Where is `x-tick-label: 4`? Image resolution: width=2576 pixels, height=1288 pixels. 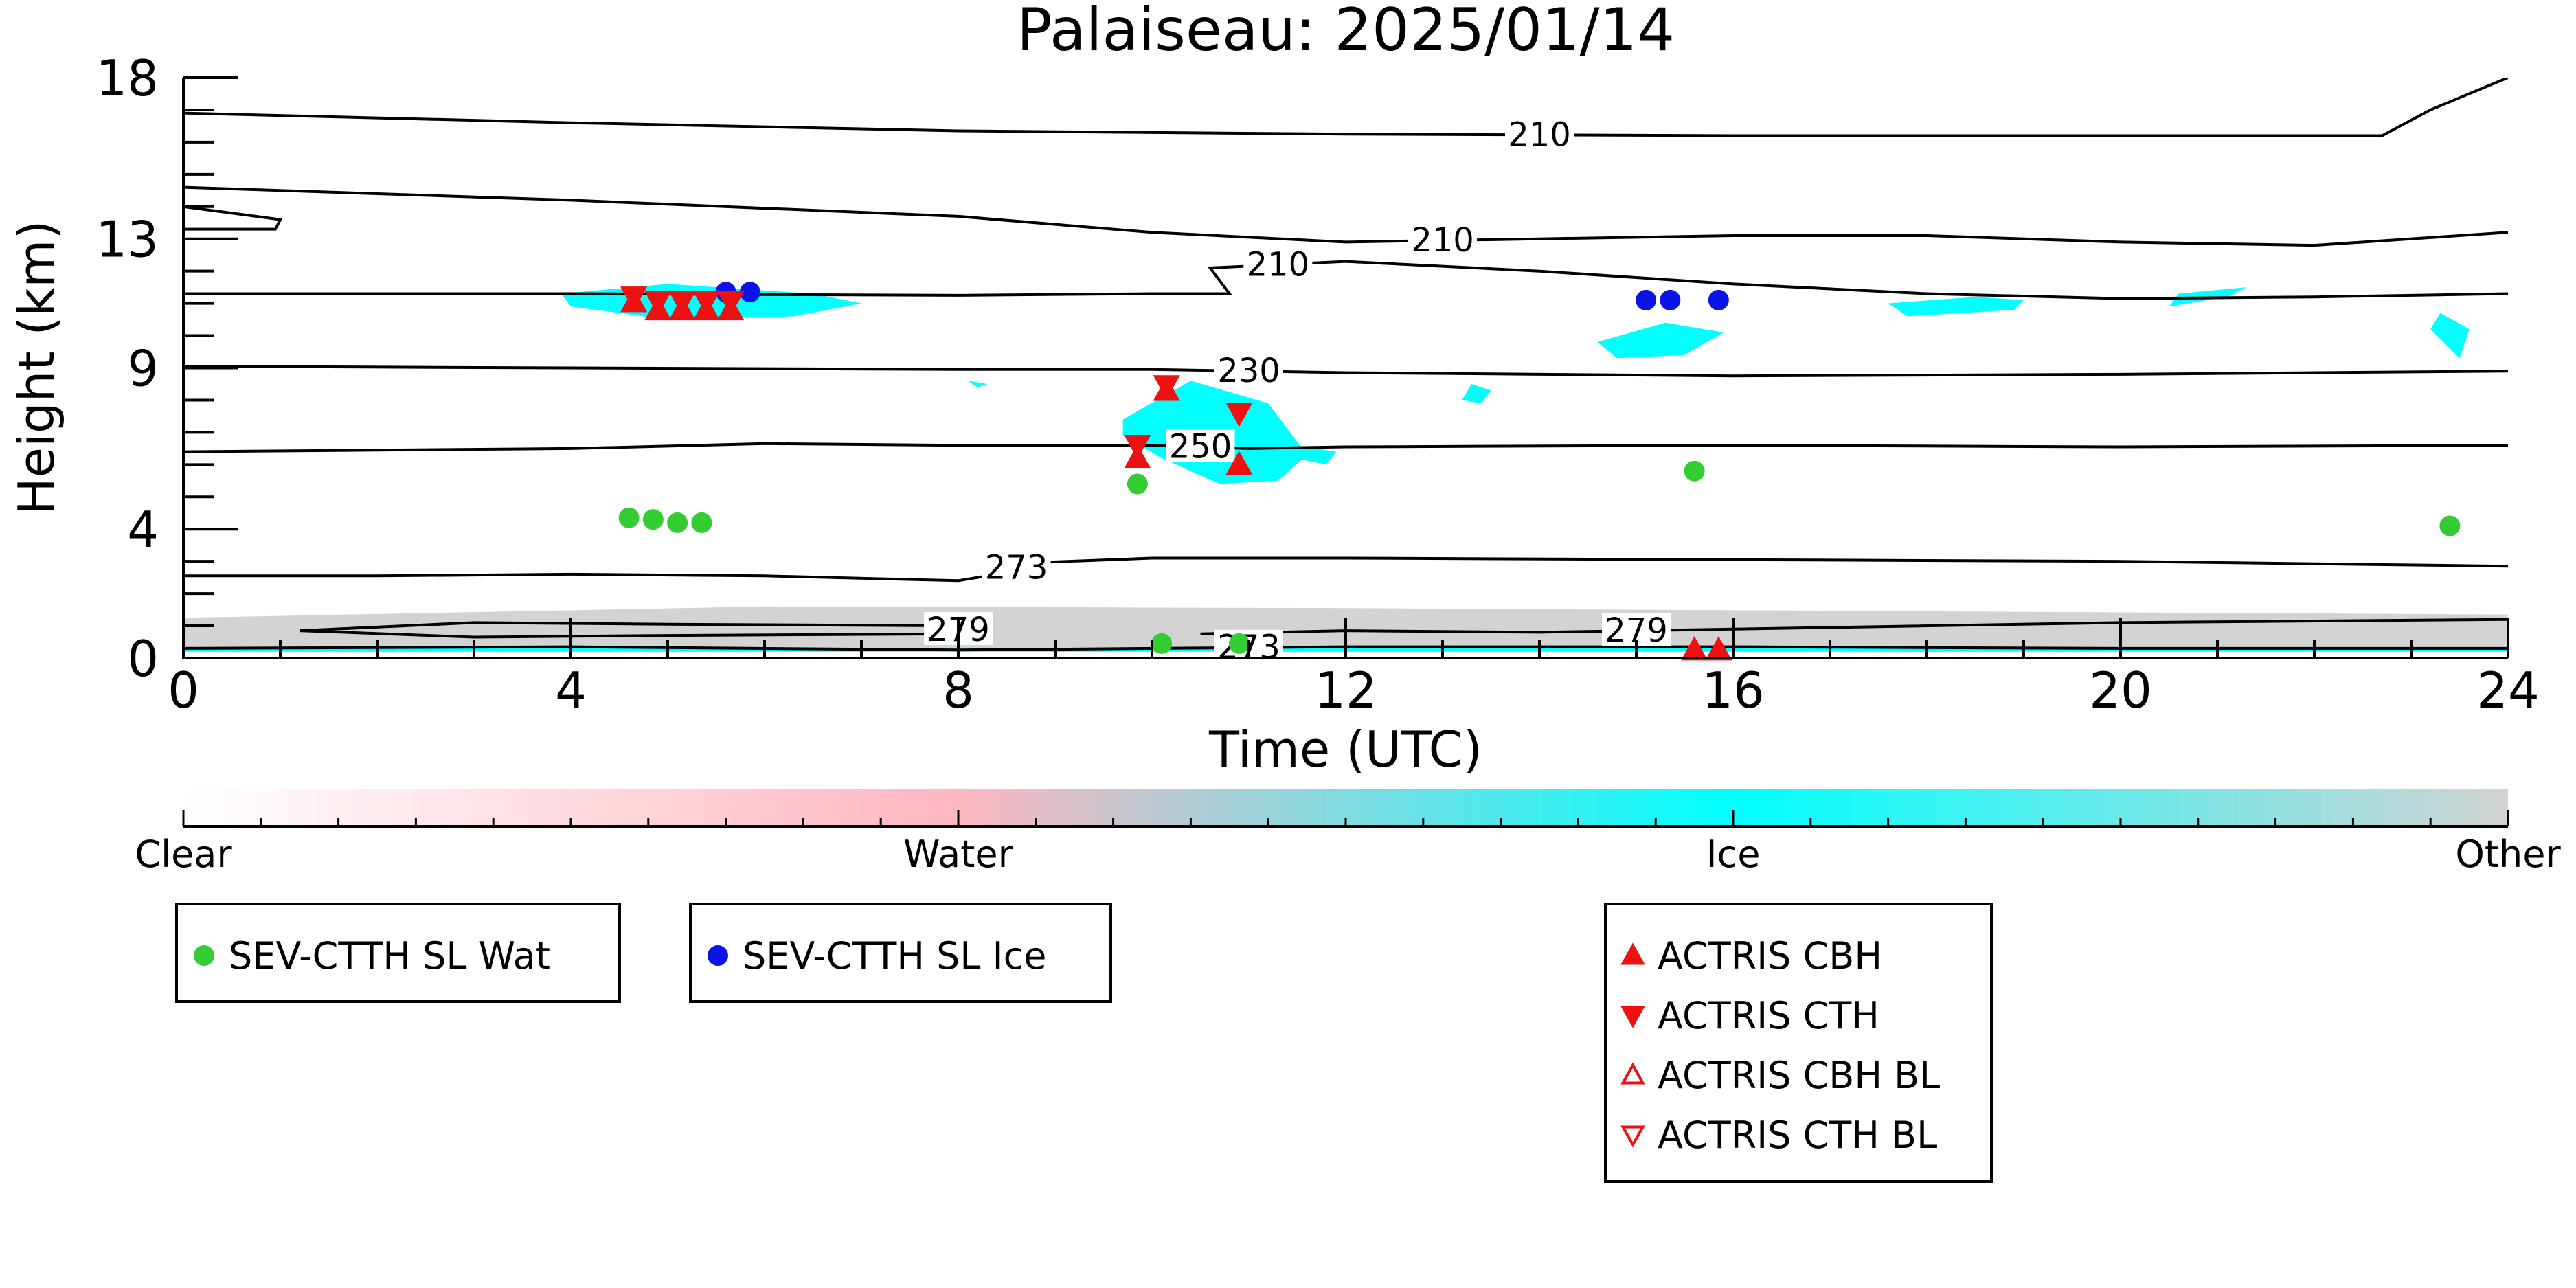 x-tick-label: 4 is located at coordinates (571, 690).